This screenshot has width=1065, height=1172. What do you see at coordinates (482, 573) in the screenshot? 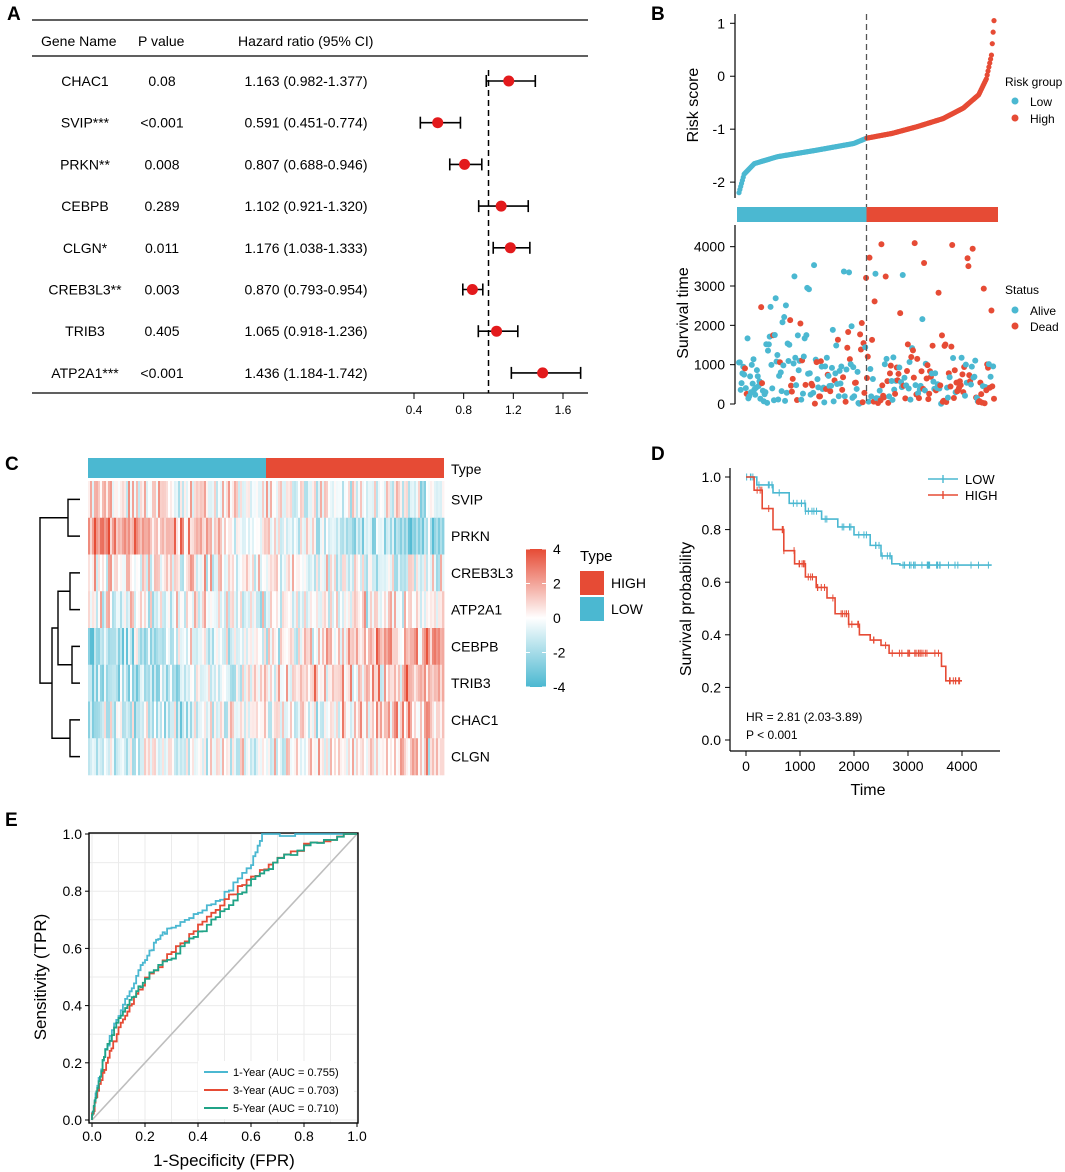
I see `heatmap-gene-label: CREB3L3` at bounding box center [482, 573].